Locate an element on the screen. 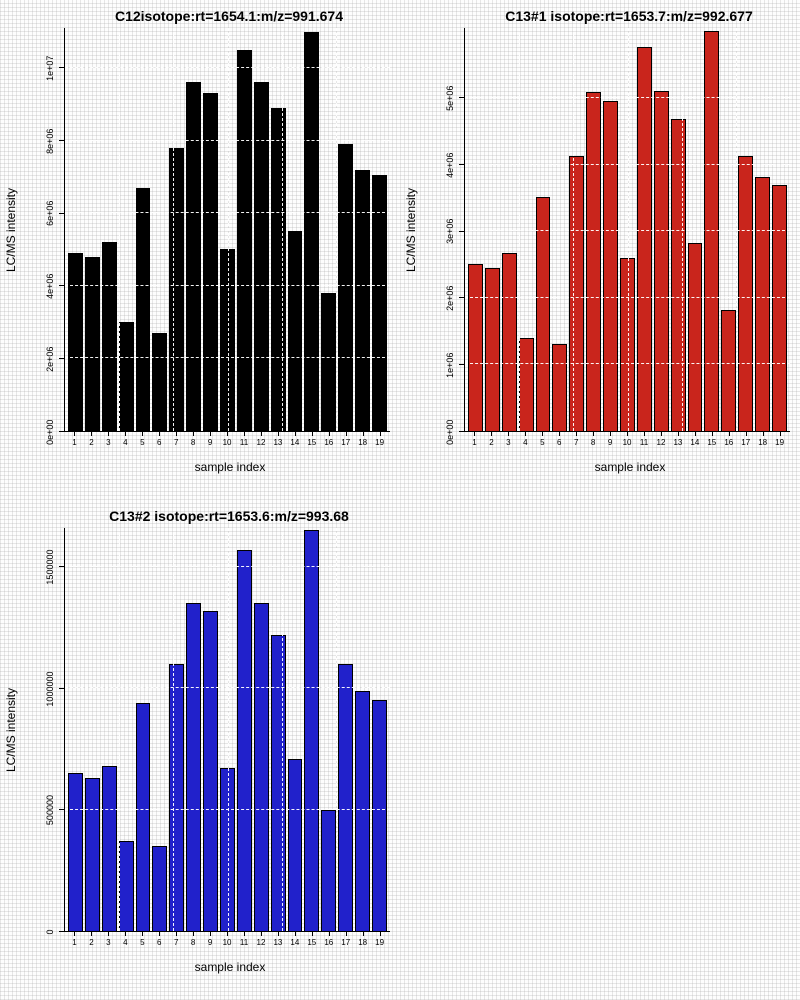  x-tick-label: 8 is located at coordinates (193, 442).